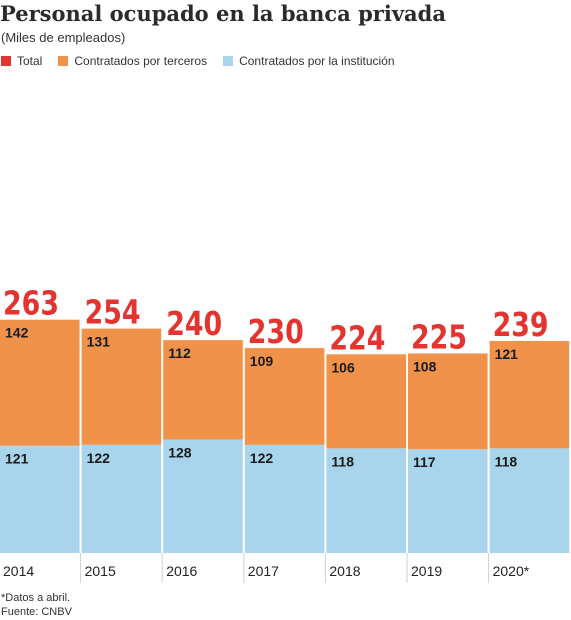 This screenshot has height=620, width=571. Describe the element at coordinates (203, 390) in the screenshot. I see `bar-terceros-2016` at that location.